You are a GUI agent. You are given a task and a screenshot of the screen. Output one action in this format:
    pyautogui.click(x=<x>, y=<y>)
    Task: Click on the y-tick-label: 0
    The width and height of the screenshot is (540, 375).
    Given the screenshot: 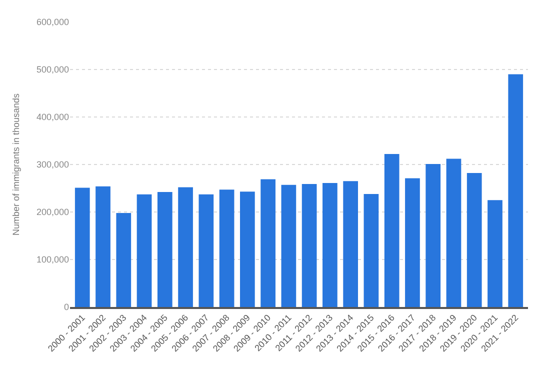 What is the action you would take?
    pyautogui.click(x=66, y=307)
    